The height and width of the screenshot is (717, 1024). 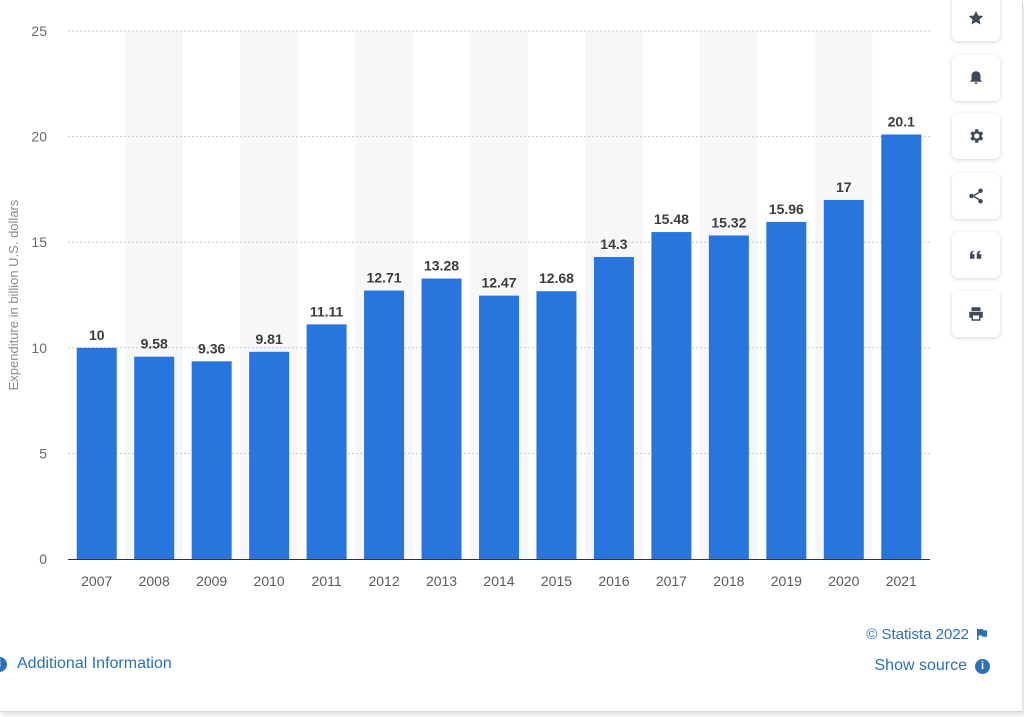 I want to click on x-tick-label: 2017, so click(x=671, y=581).